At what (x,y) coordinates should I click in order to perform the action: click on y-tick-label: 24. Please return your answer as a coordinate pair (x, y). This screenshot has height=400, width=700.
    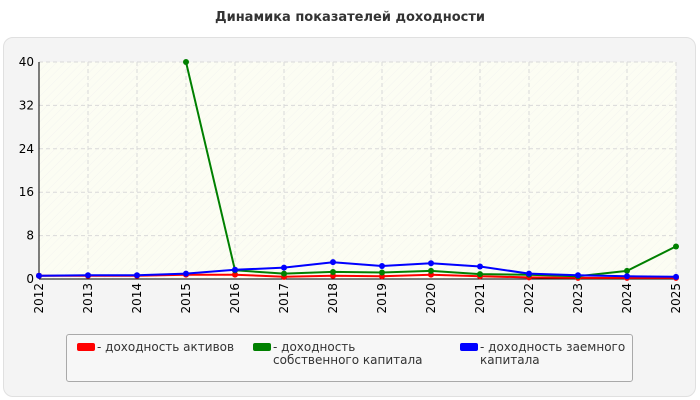
    Looking at the image, I should click on (26, 149).